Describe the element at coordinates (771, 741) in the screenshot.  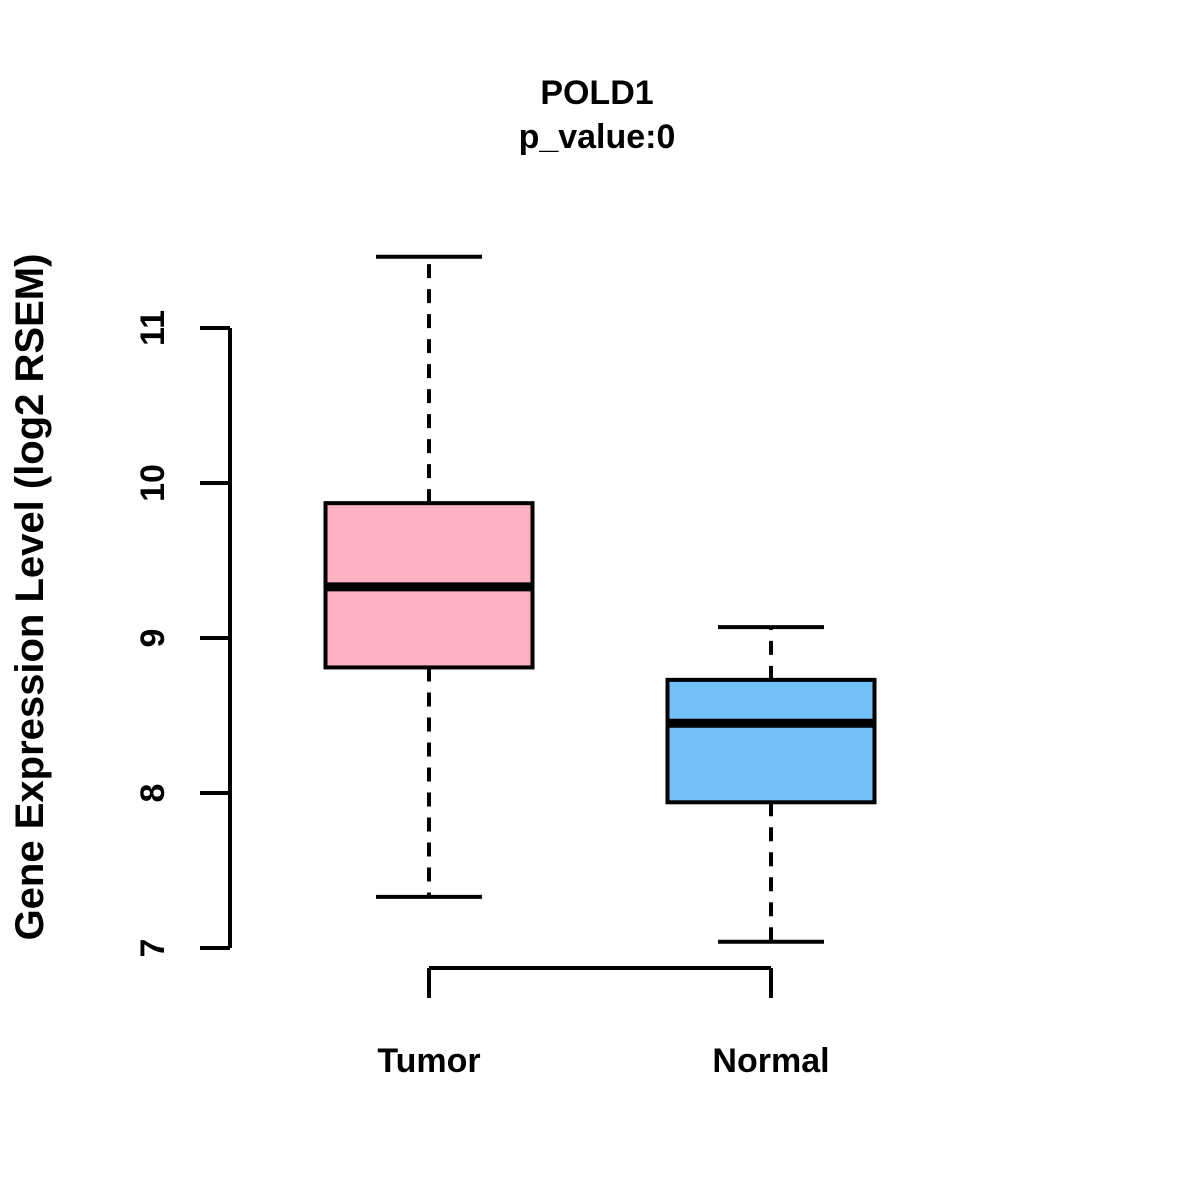
I see `normal-box` at that location.